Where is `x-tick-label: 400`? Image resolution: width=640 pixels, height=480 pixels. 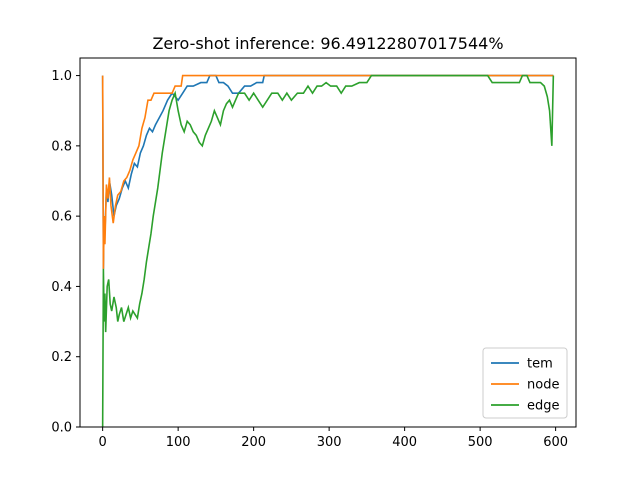
x-tick-label: 400 is located at coordinates (404, 442).